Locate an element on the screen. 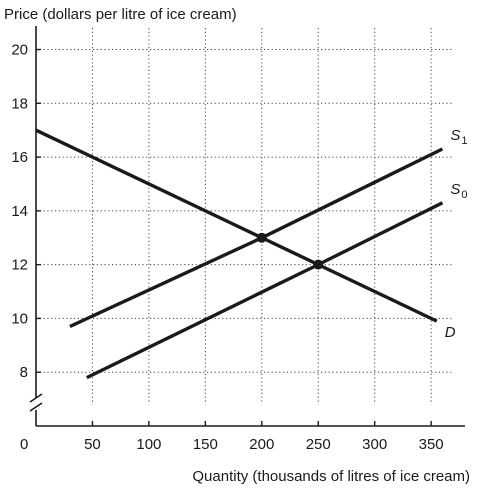 The image size is (479, 489). x-tick-label-200: 200 is located at coordinates (261, 444).